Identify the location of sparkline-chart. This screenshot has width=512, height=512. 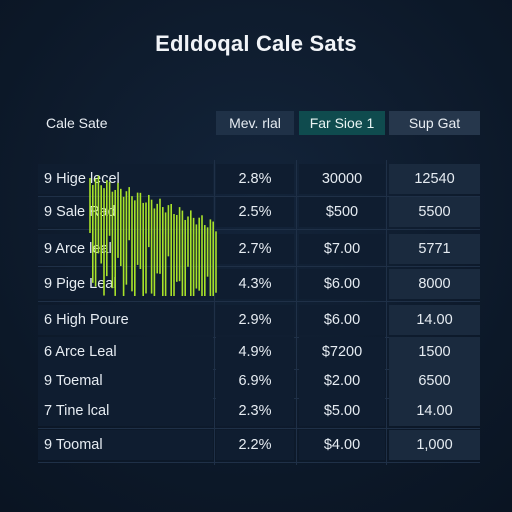
(153, 235).